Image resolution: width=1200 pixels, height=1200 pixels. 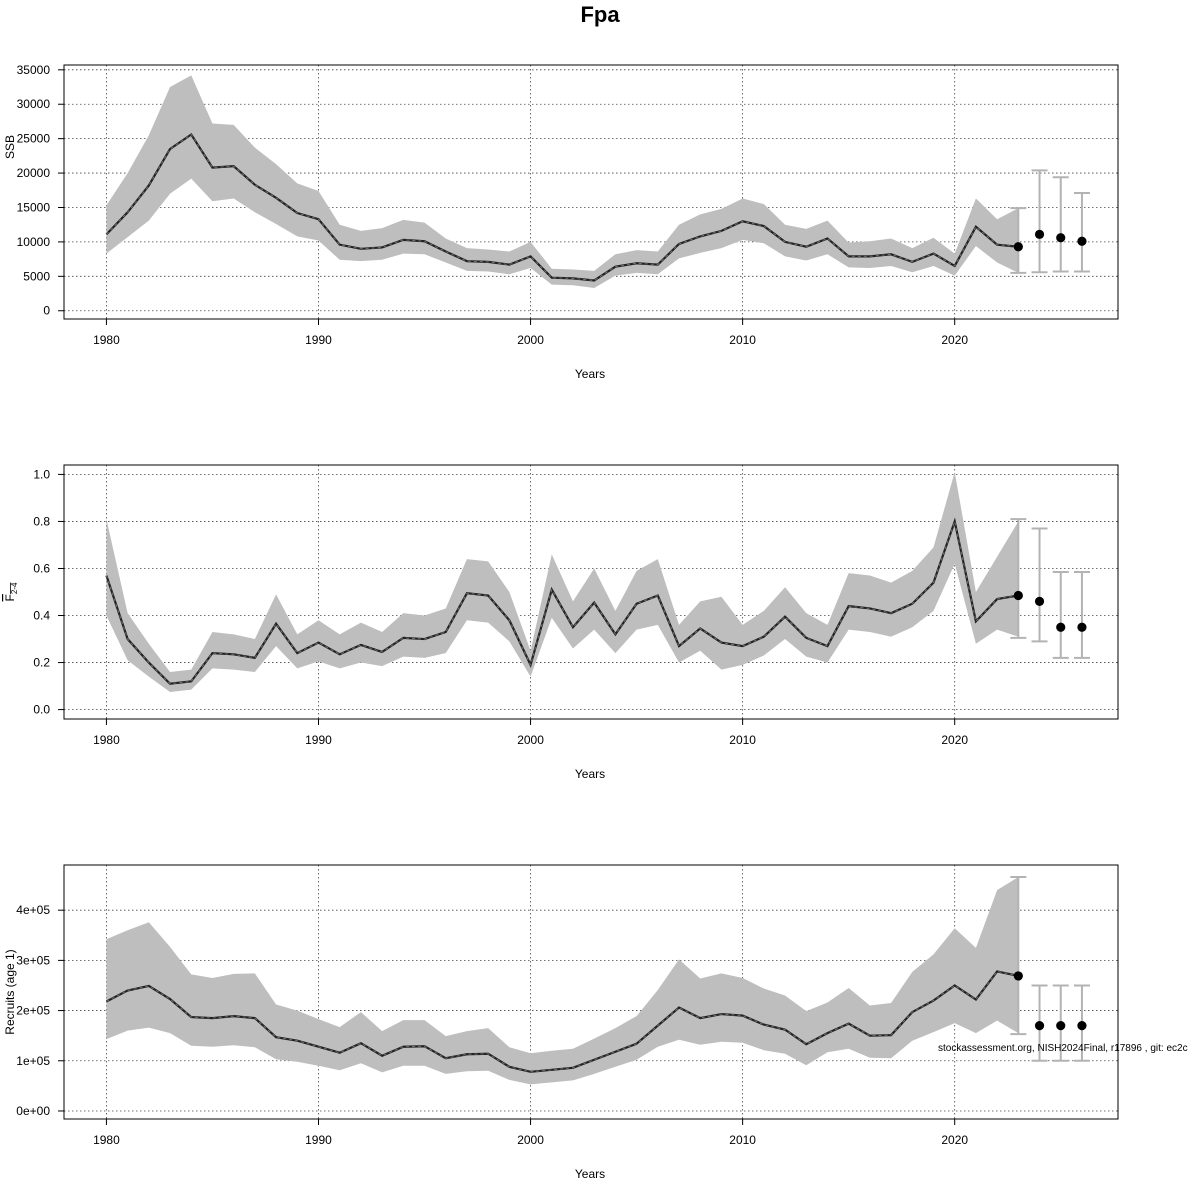 I want to click on y-axis-title-subscript: 2-4, so click(x=14, y=588).